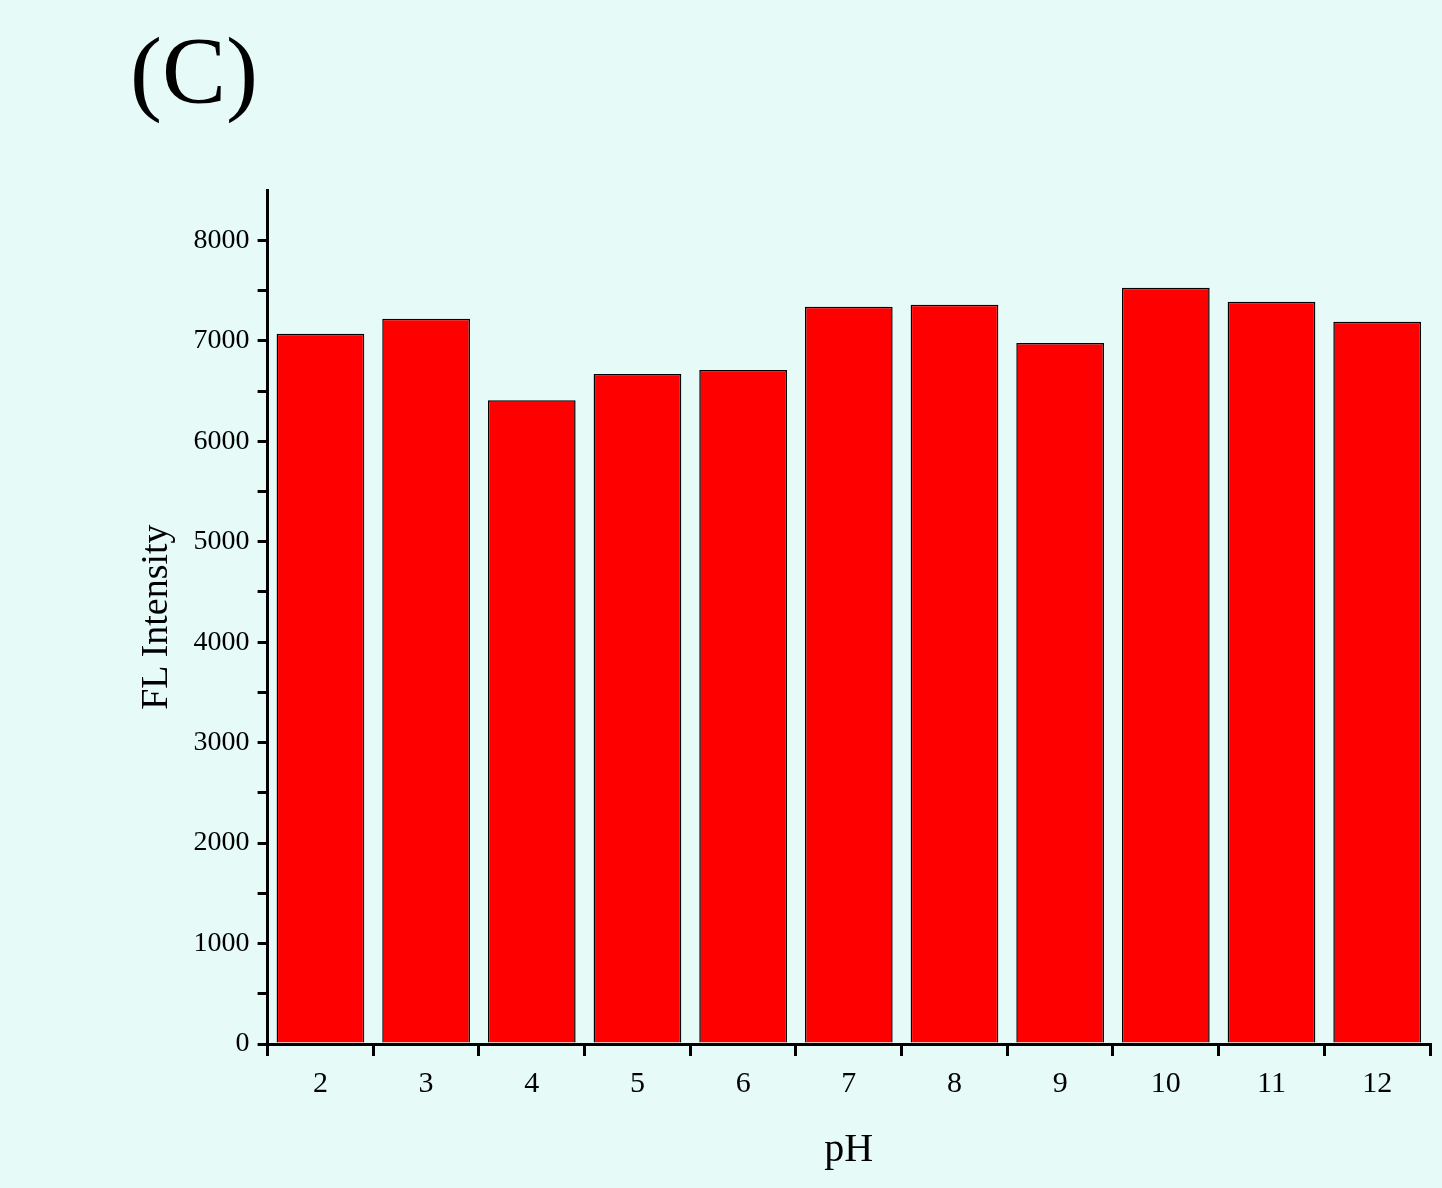 Image resolution: width=1442 pixels, height=1188 pixels. Describe the element at coordinates (1165, 1081) in the screenshot. I see `x-tick-label: 10` at that location.